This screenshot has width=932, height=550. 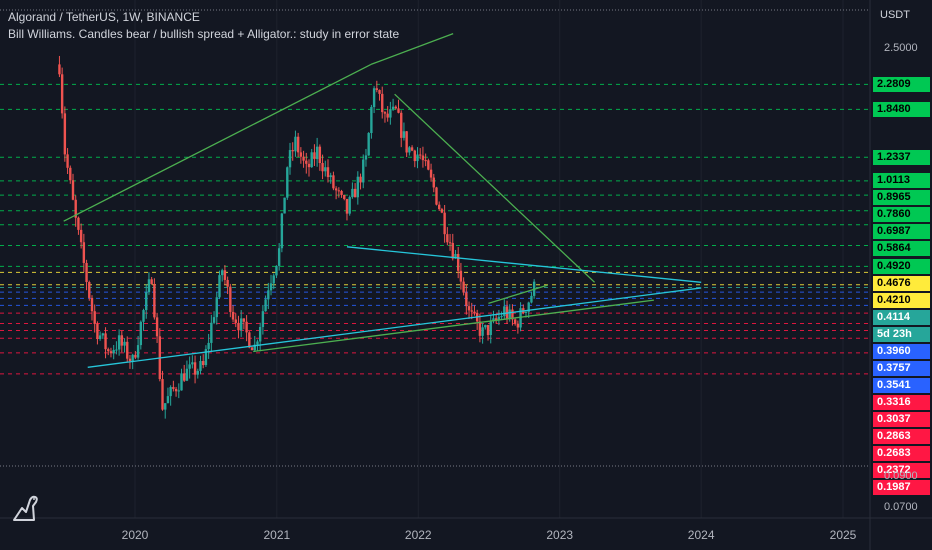 What do you see at coordinates (901, 317) in the screenshot?
I see `price-label-11: 0.4114` at bounding box center [901, 317].